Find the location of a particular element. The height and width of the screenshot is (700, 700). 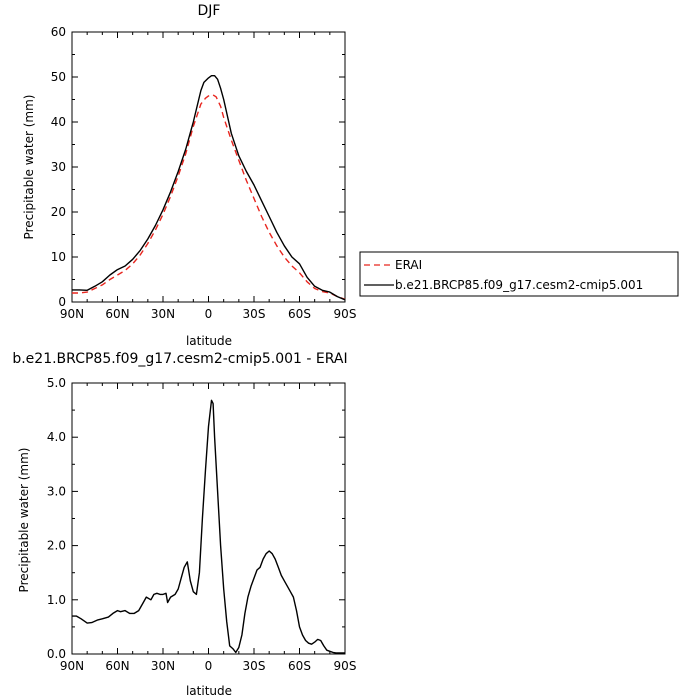

bottom-xtick-label: 90N is located at coordinates (72, 666).